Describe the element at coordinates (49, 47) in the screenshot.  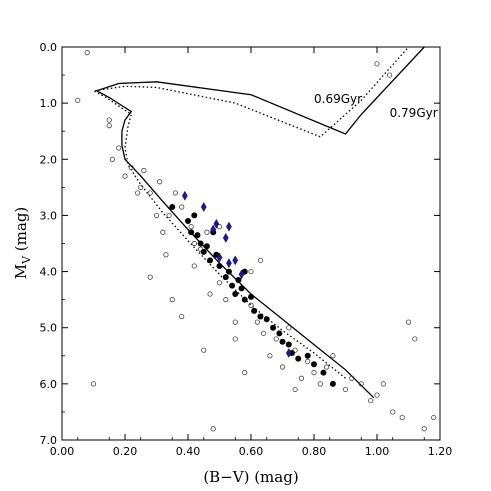
I see `y-tick-label: 0.0` at that location.